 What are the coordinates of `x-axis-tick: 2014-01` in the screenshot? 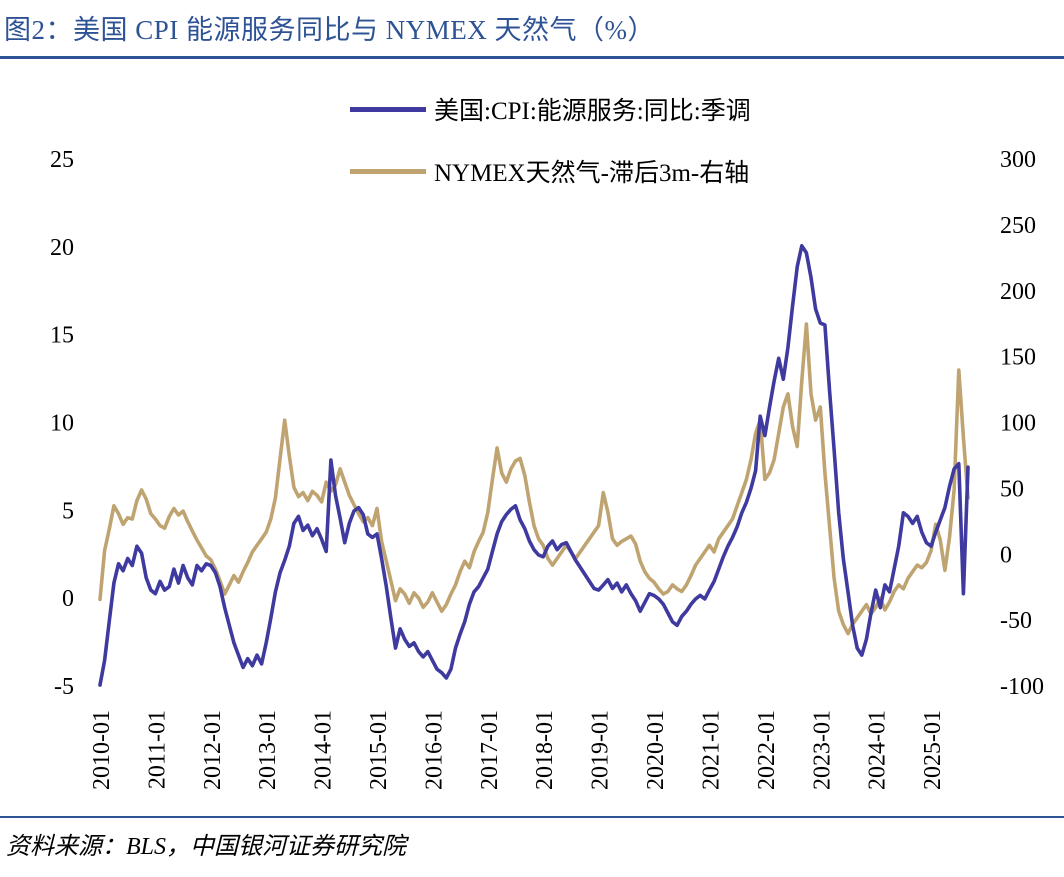 It's located at (324, 750).